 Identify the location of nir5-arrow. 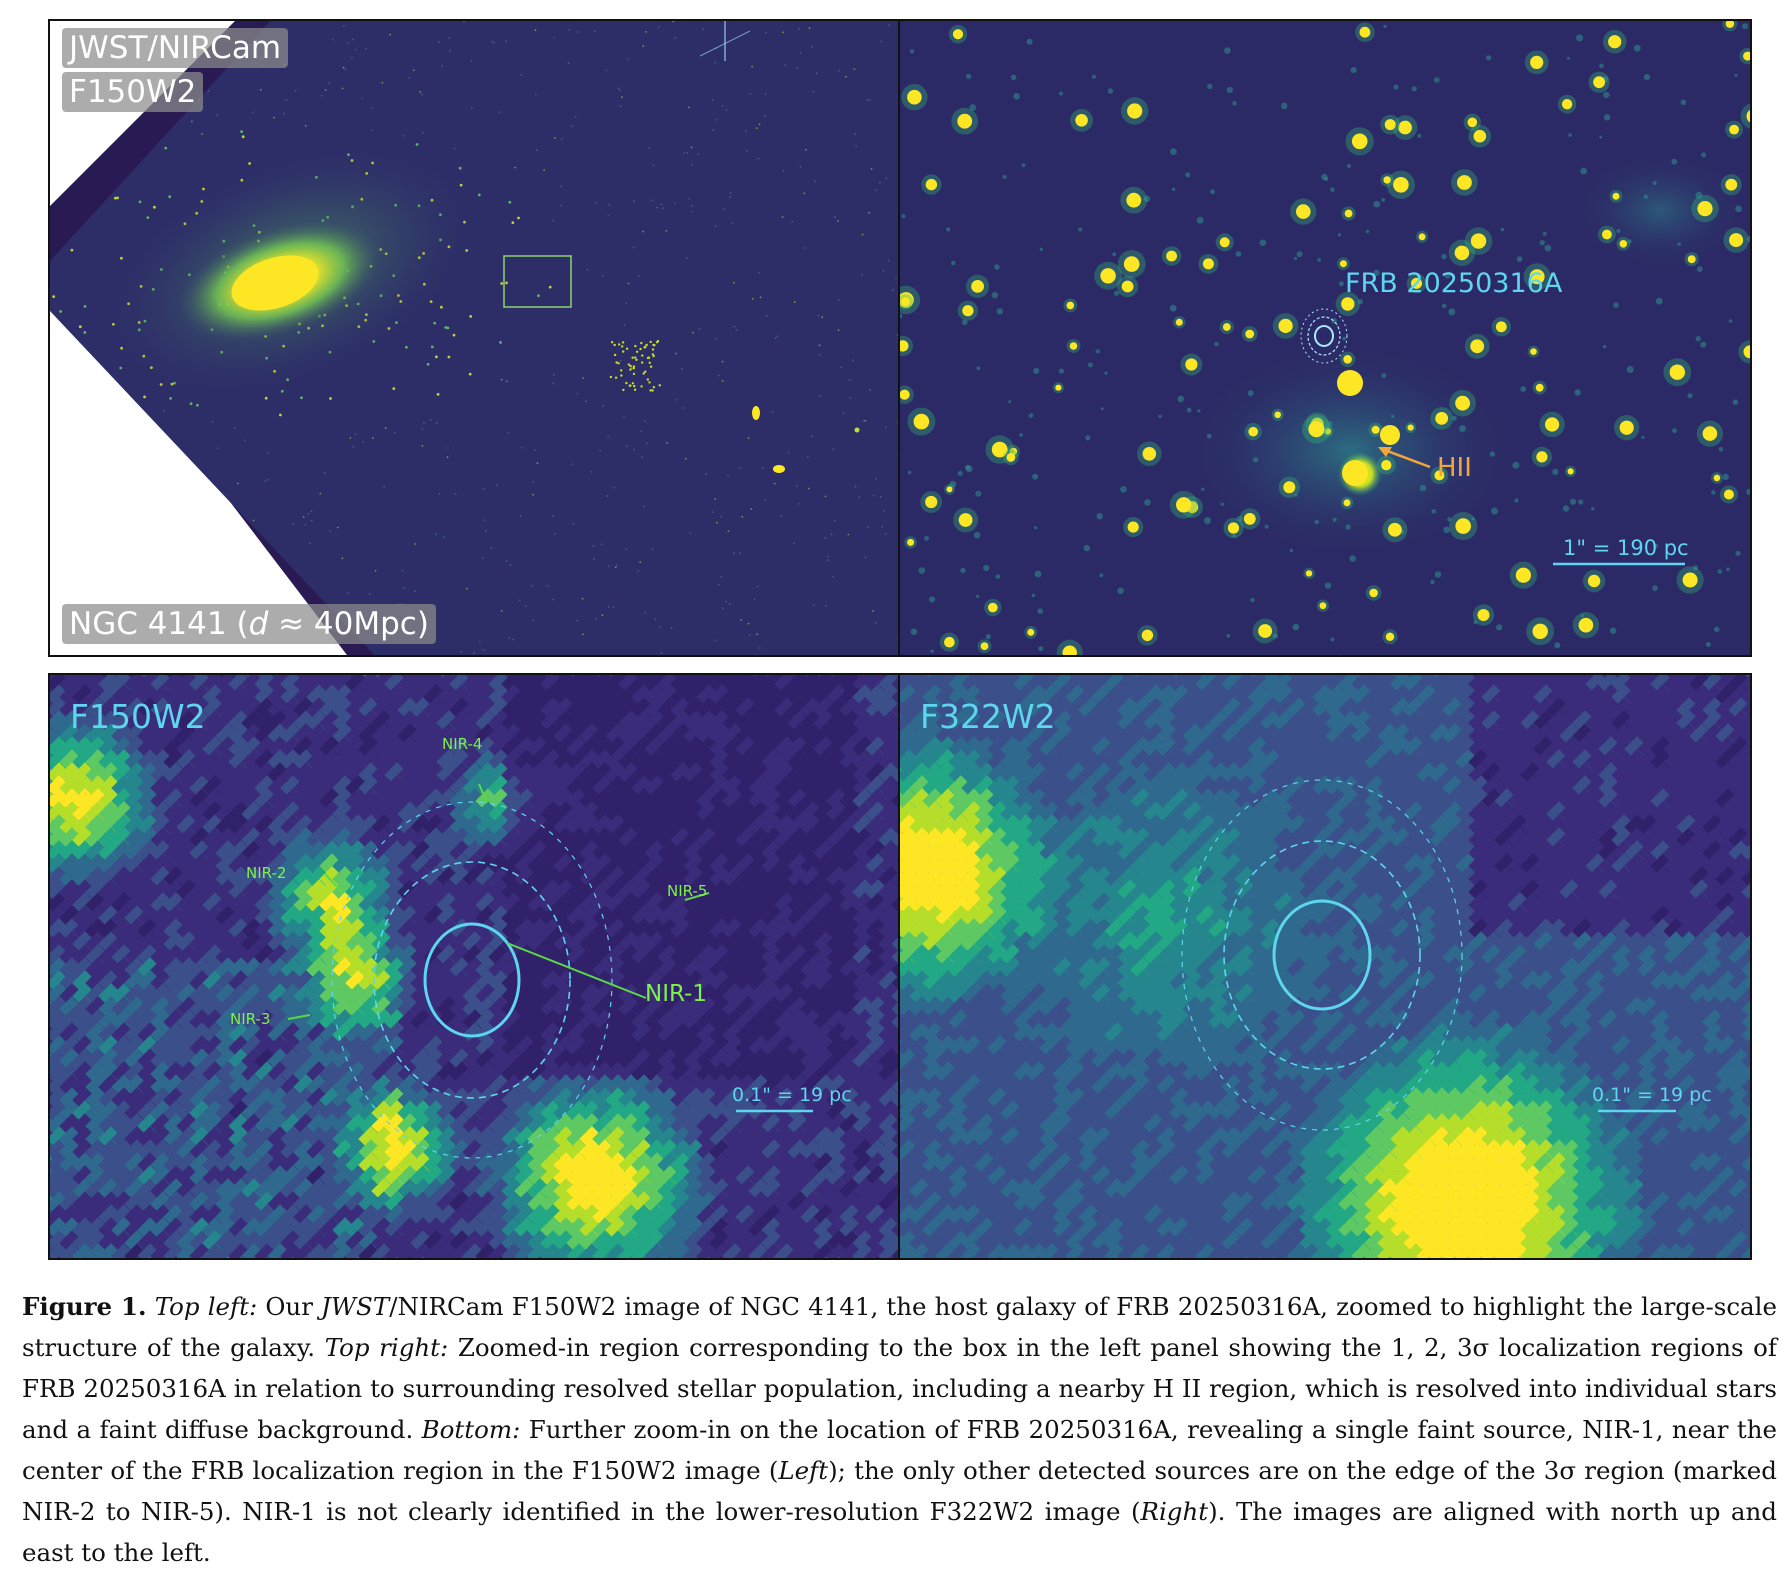
(697, 896).